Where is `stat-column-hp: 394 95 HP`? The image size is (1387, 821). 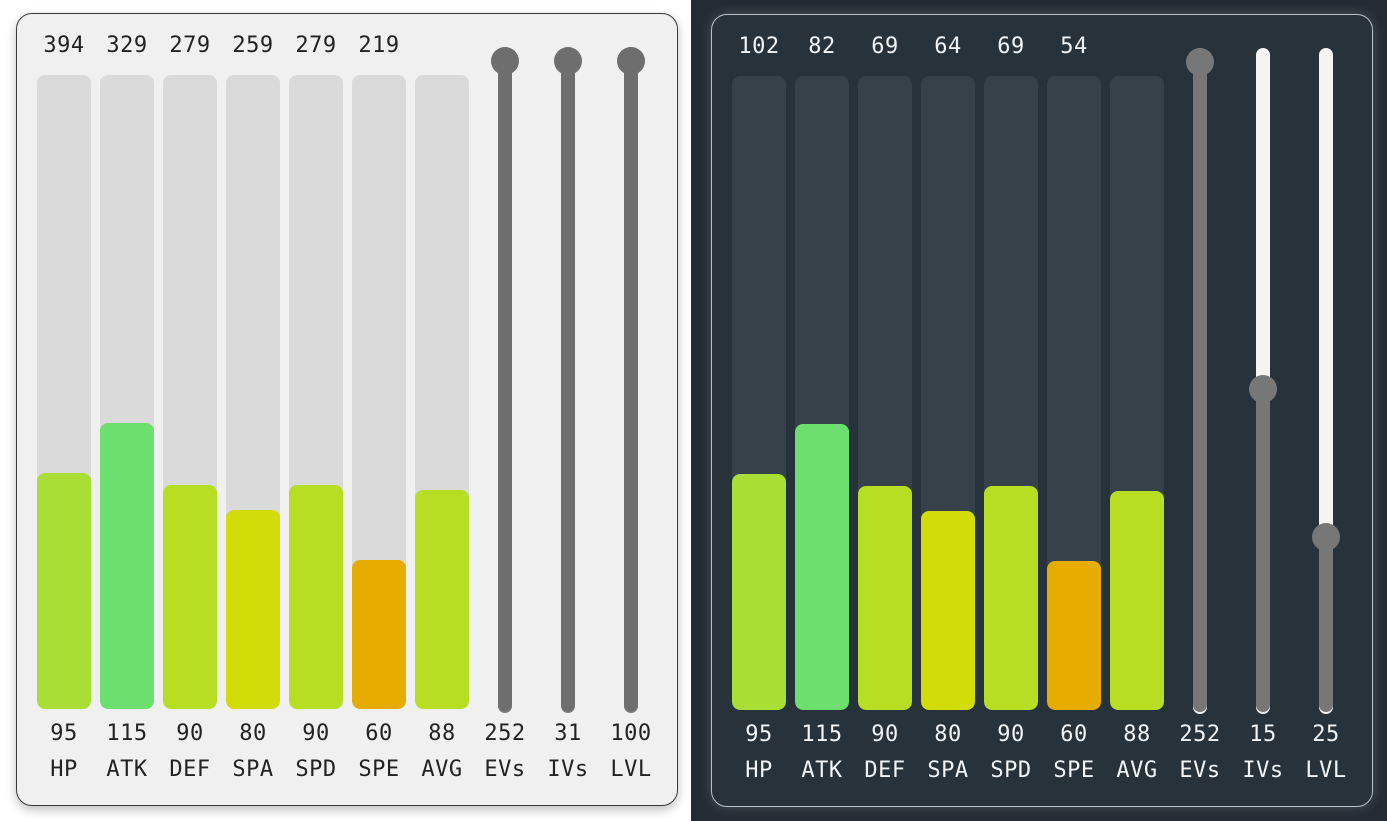
stat-column-hp: 394 95 HP is located at coordinates (64, 409).